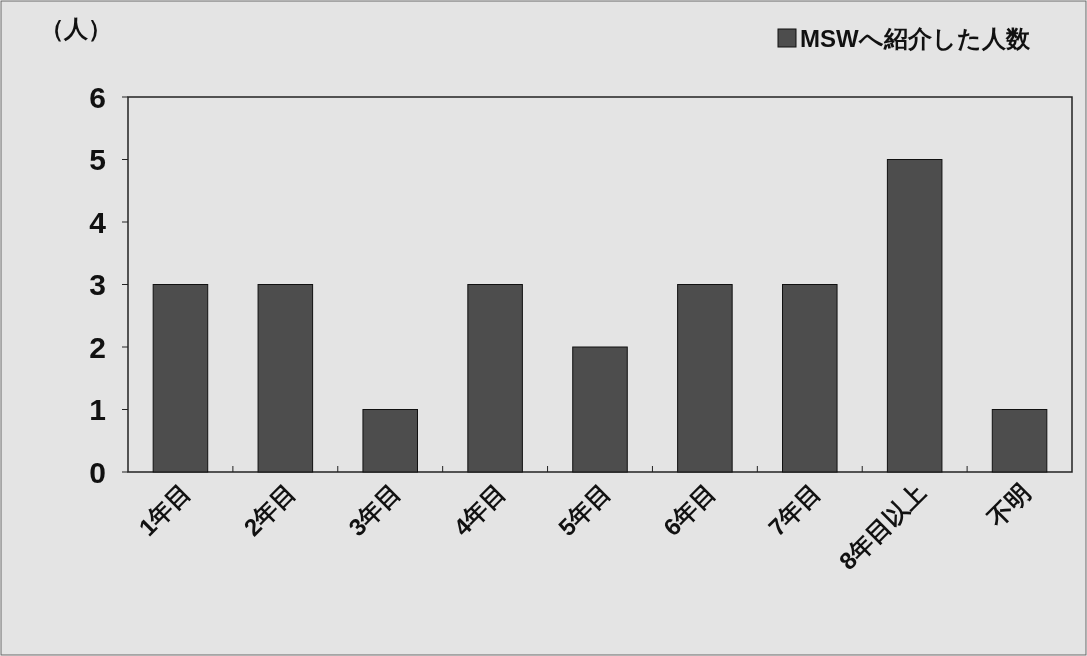 The height and width of the screenshot is (656, 1087). Describe the element at coordinates (689, 509) in the screenshot. I see `x-tick-label: 6年目` at that location.